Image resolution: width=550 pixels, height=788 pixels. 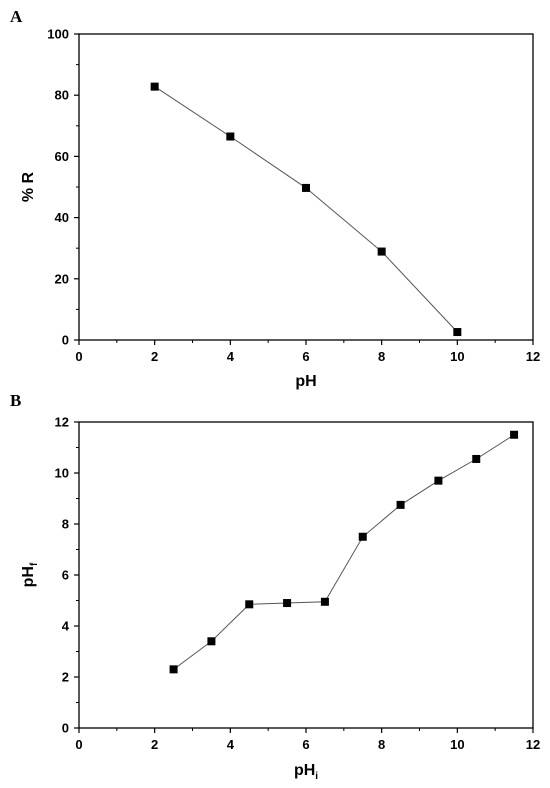 What do you see at coordinates (65, 575) in the screenshot?
I see `y-tick-label: 6` at bounding box center [65, 575].